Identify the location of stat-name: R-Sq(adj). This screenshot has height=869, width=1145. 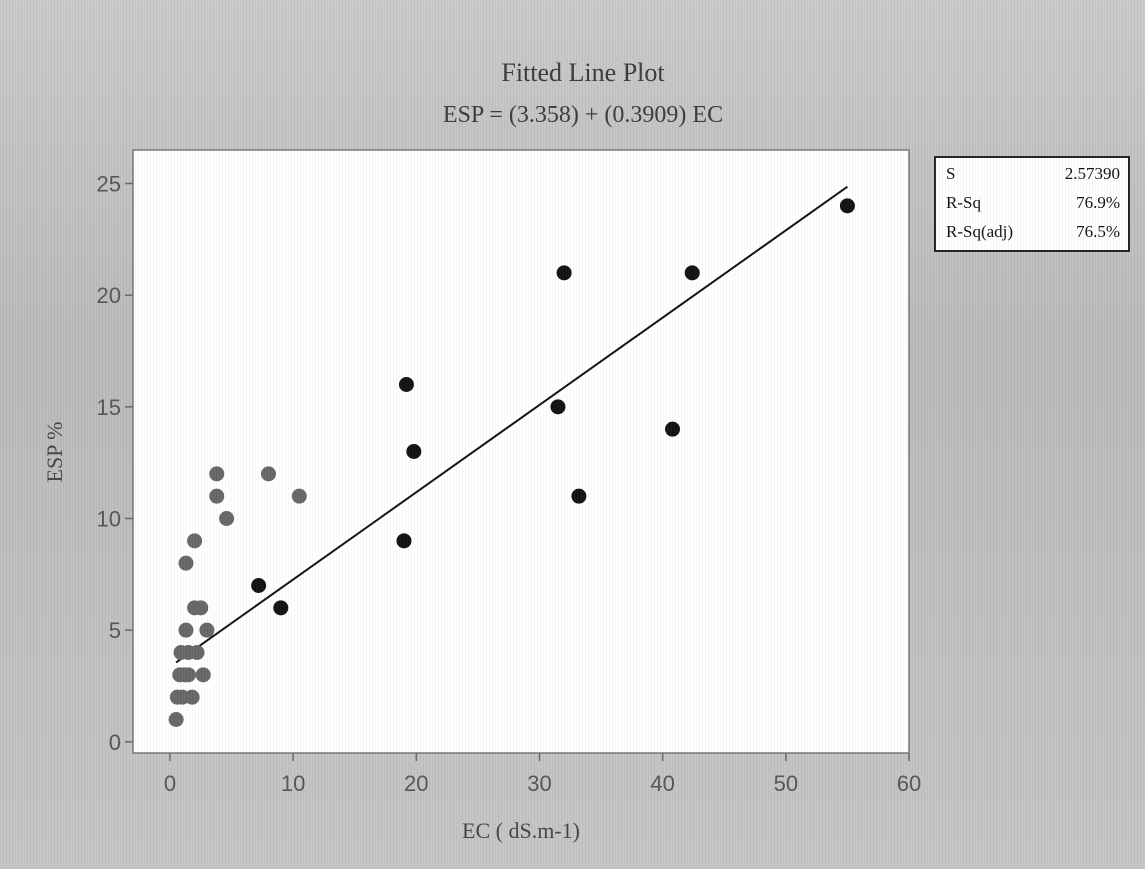
(980, 231).